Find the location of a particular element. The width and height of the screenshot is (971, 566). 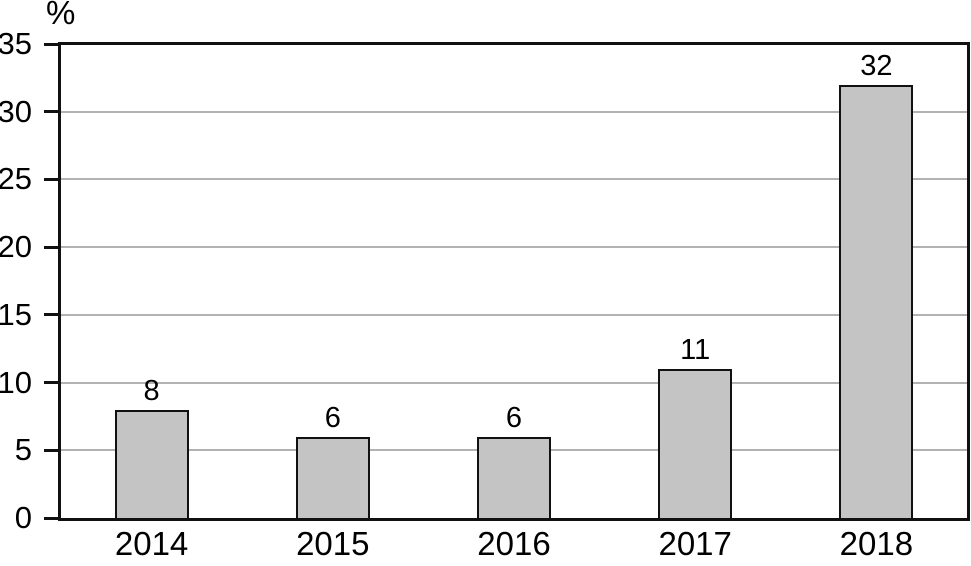

bar-2014 is located at coordinates (151, 463).